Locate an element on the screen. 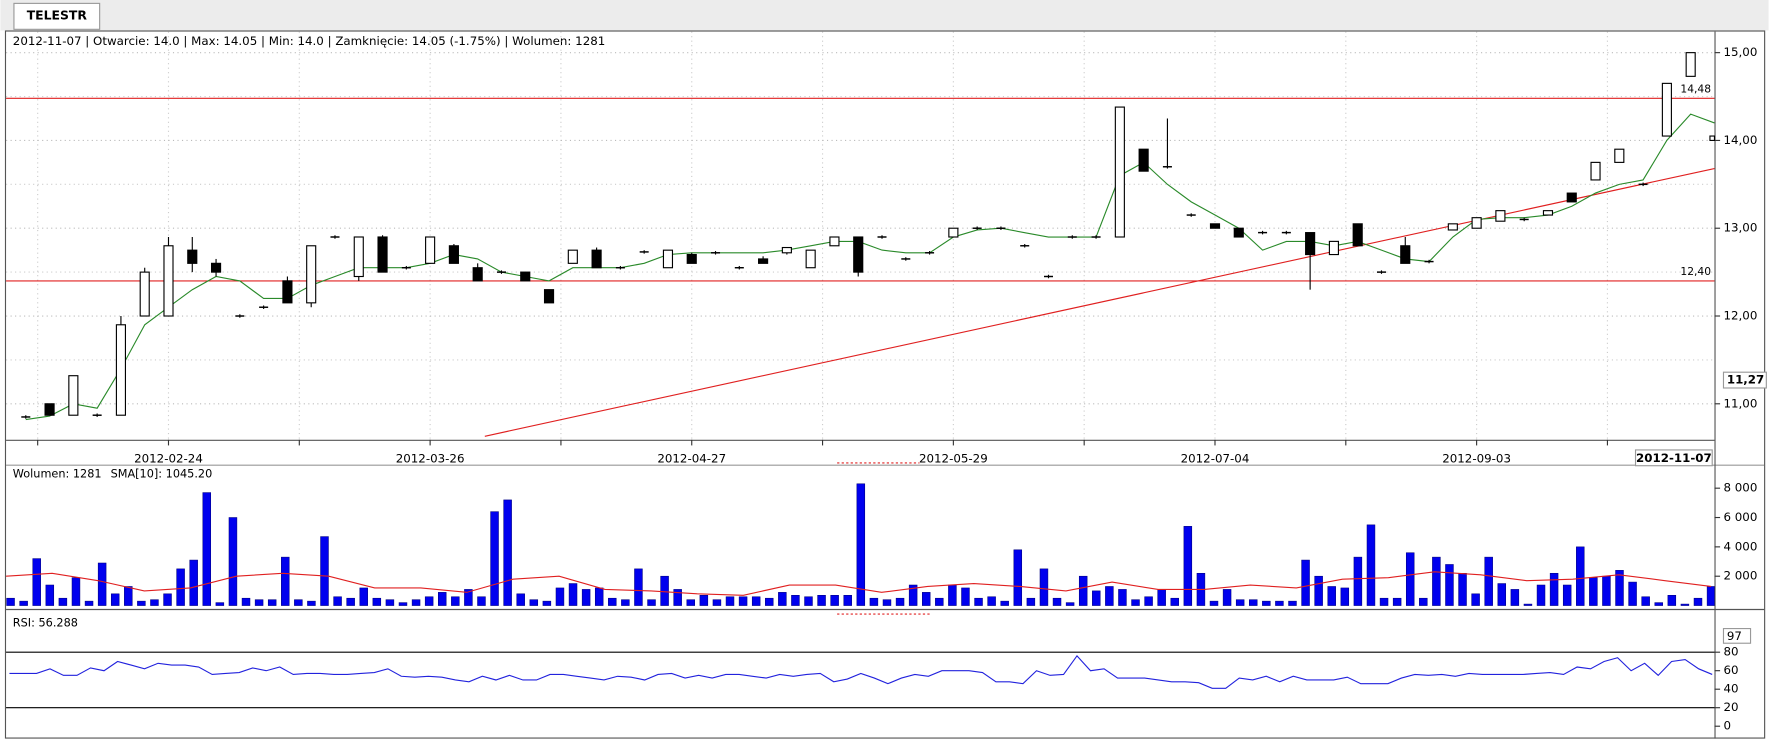  tab is located at coordinates (57, 16).